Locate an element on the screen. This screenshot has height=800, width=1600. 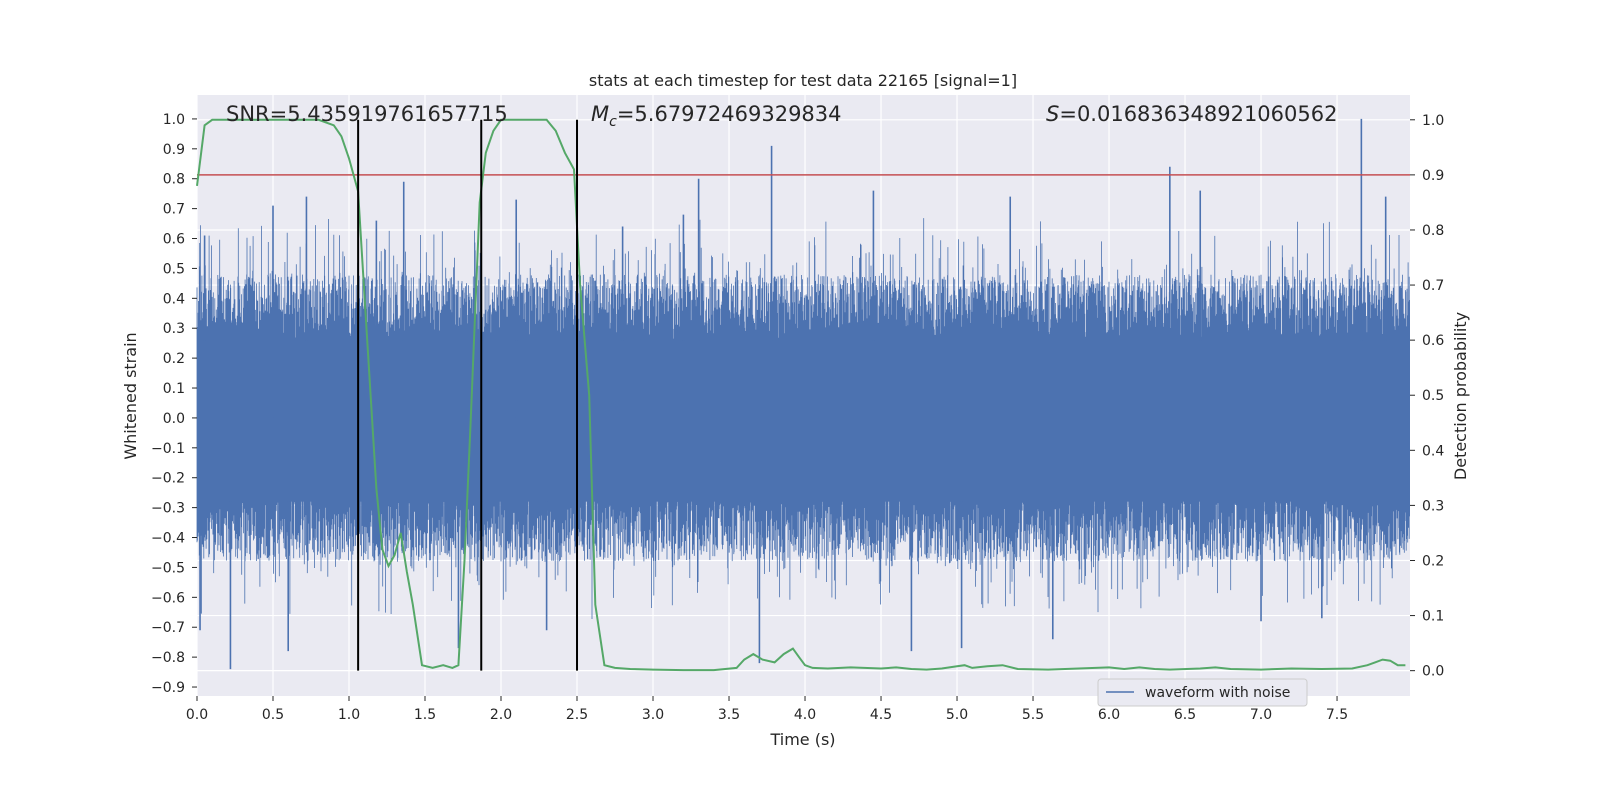
chirp-mass-symbol: M is located at coordinates (600, 114).